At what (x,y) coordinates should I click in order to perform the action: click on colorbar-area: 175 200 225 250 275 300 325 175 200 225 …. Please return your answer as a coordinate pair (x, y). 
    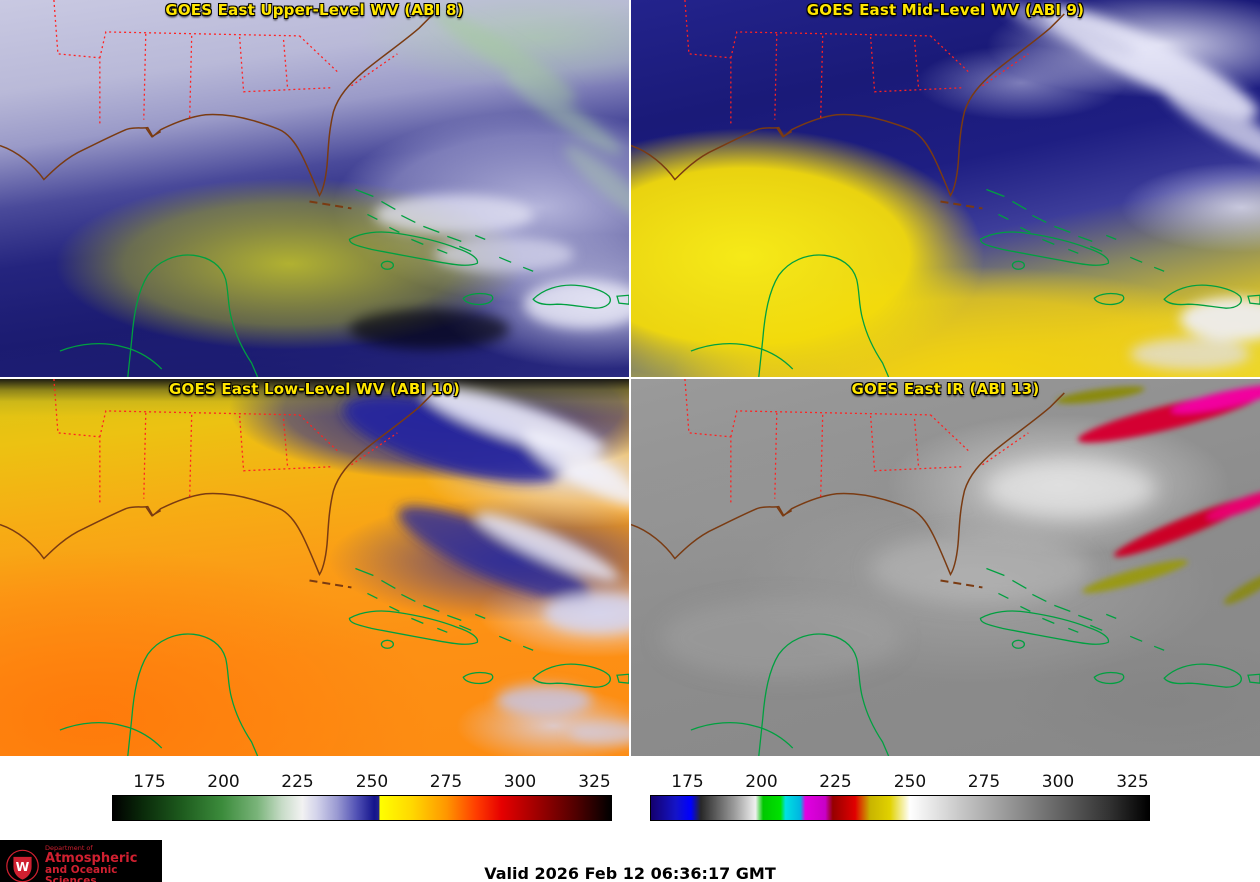
    Looking at the image, I should click on (630, 799).